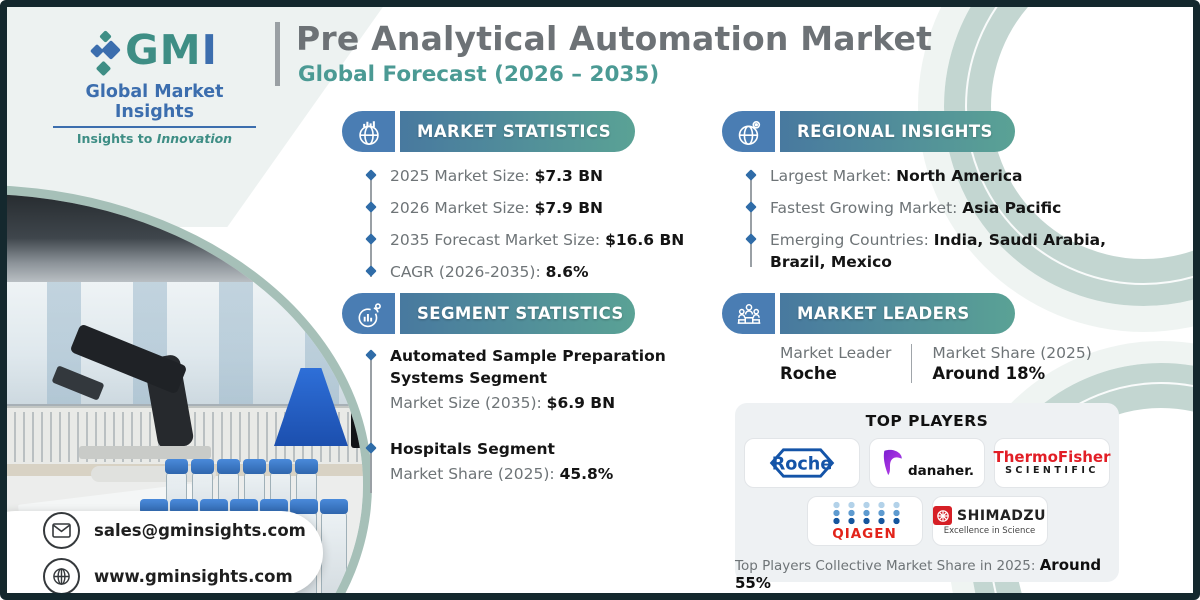 The image size is (1200, 600). Describe the element at coordinates (517, 131) in the screenshot. I see `section-title: MARKET STATISTICS` at that location.